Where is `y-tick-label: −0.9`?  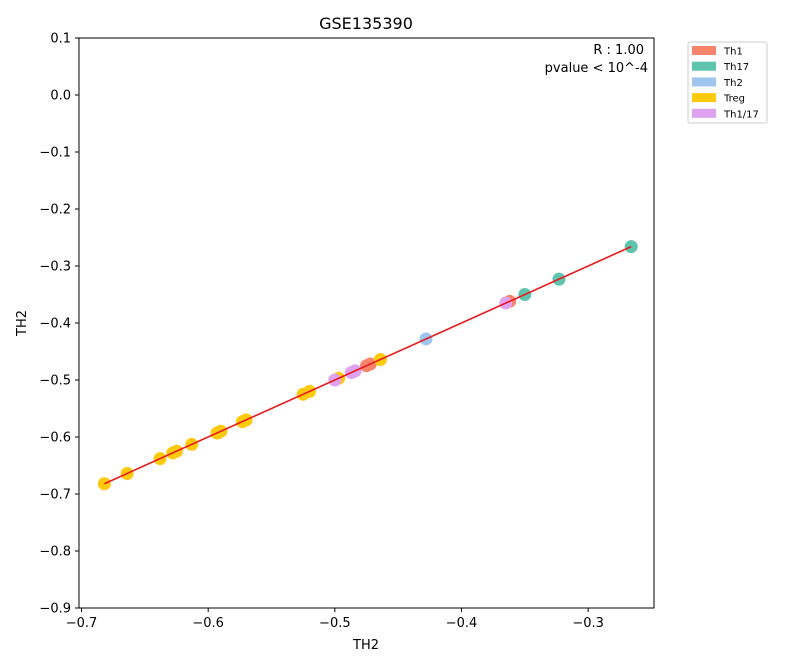 y-tick-label: −0.9 is located at coordinates (55, 609).